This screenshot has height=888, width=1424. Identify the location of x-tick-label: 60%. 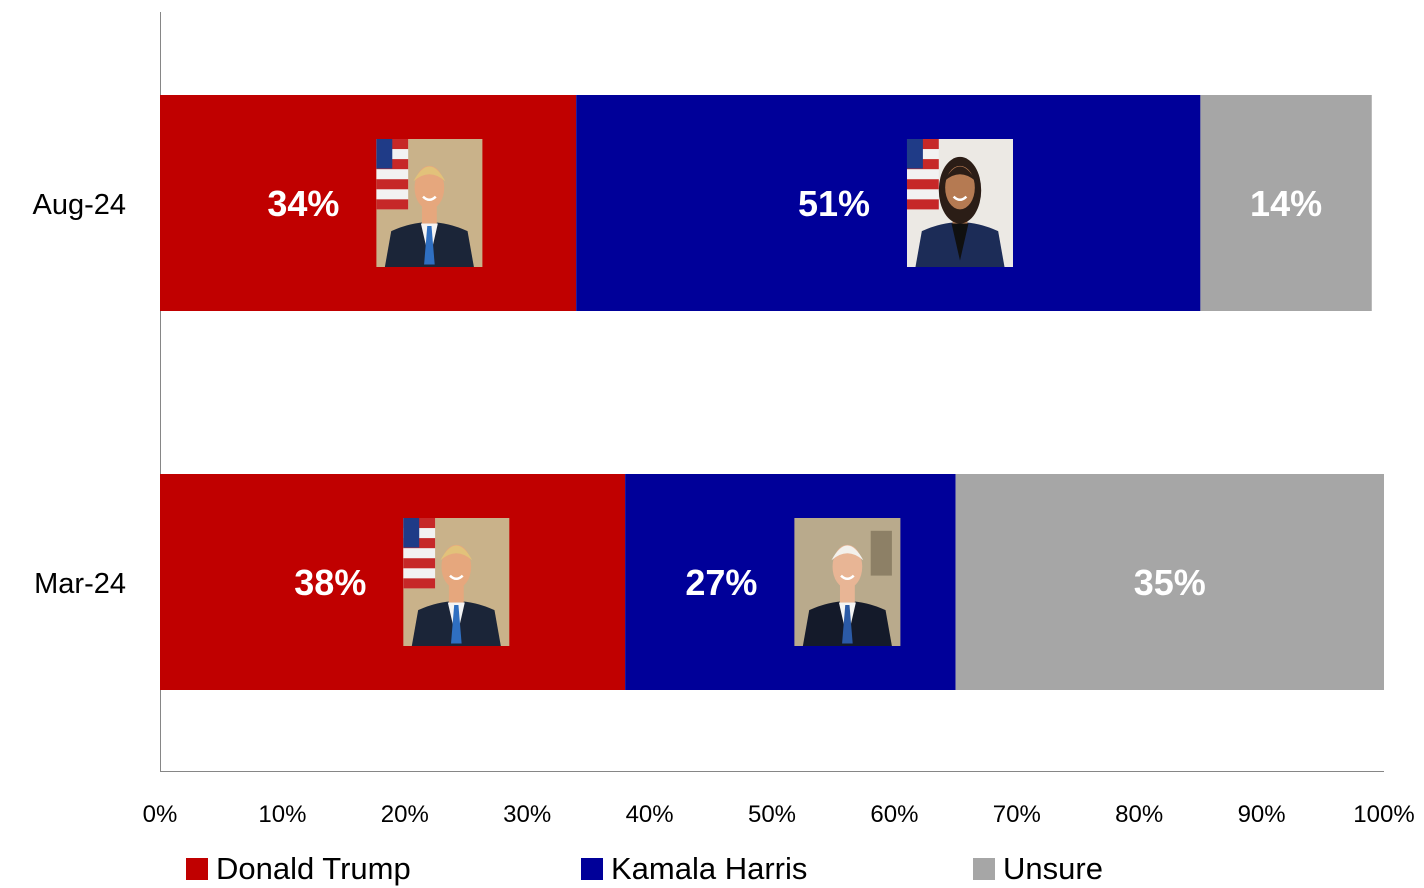
(894, 814).